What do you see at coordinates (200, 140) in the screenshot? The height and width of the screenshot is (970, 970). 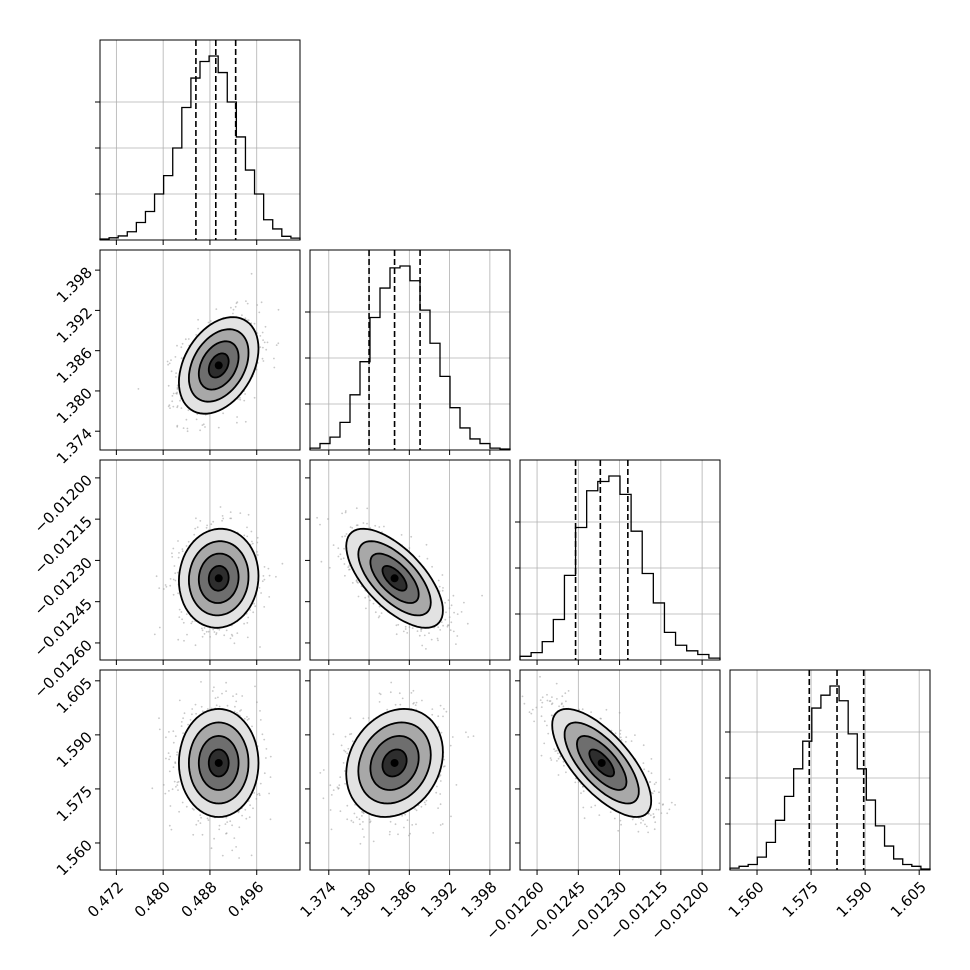 I see `panel-frame` at bounding box center [200, 140].